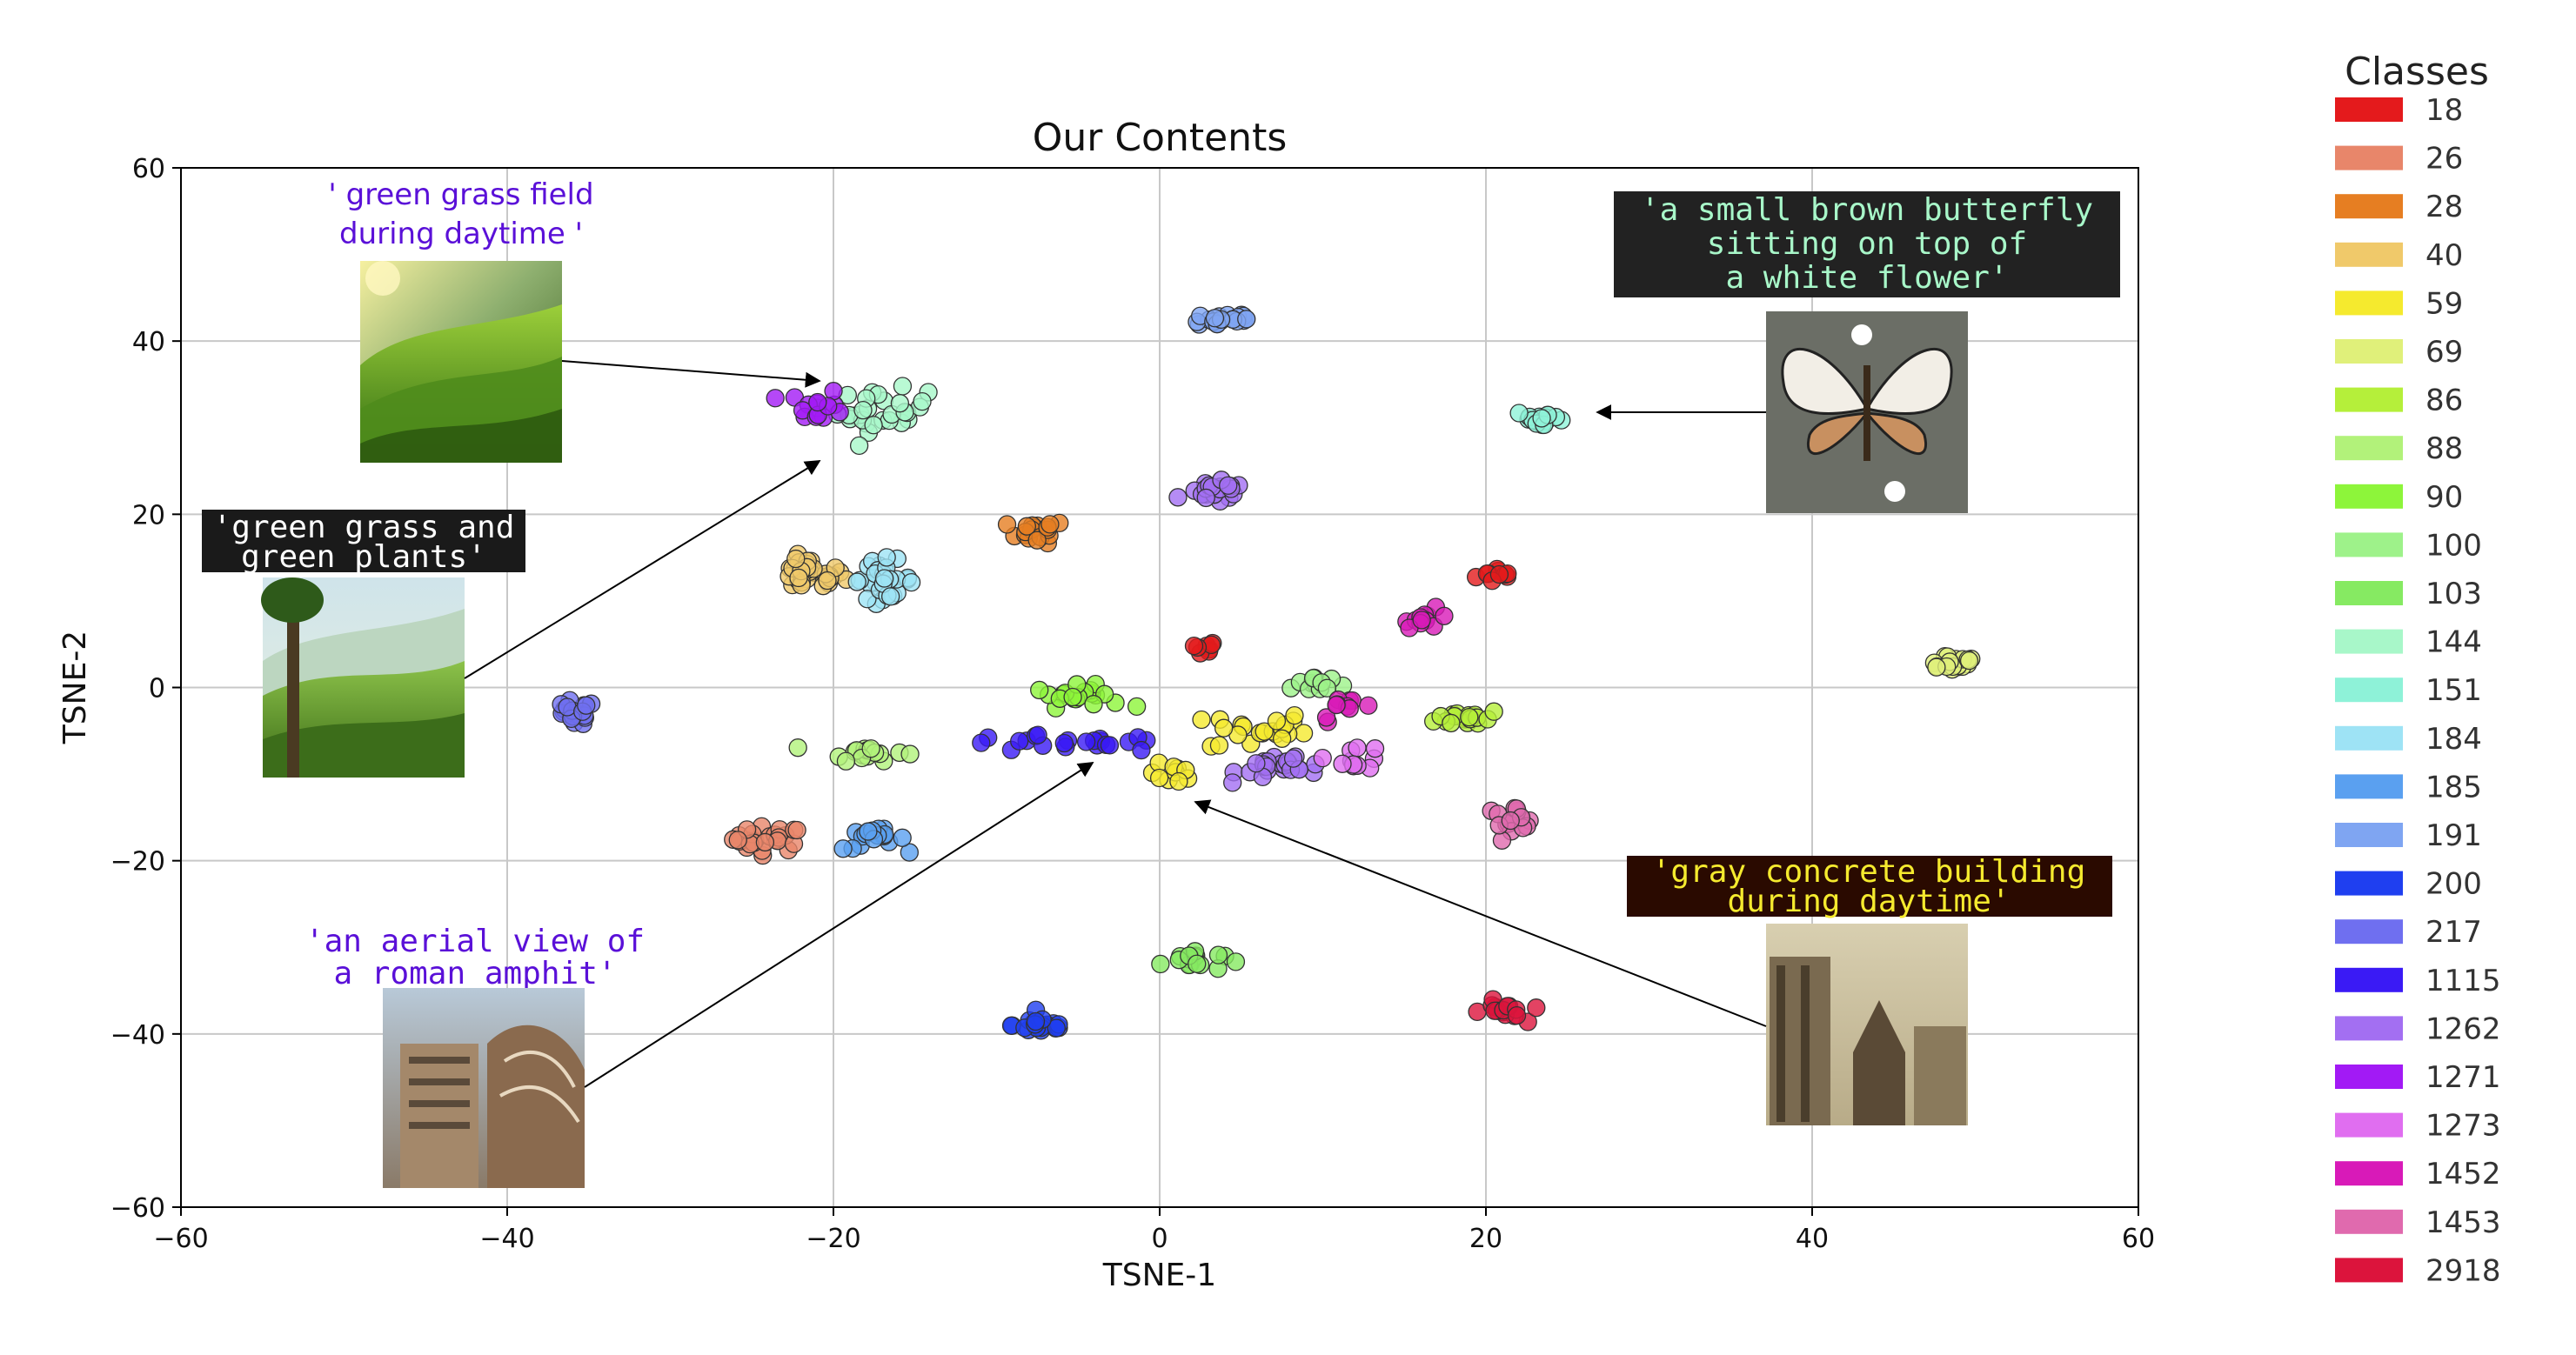 The width and height of the screenshot is (2576, 1355). Describe the element at coordinates (2138, 1239) in the screenshot. I see `x-tick-label: 60` at that location.